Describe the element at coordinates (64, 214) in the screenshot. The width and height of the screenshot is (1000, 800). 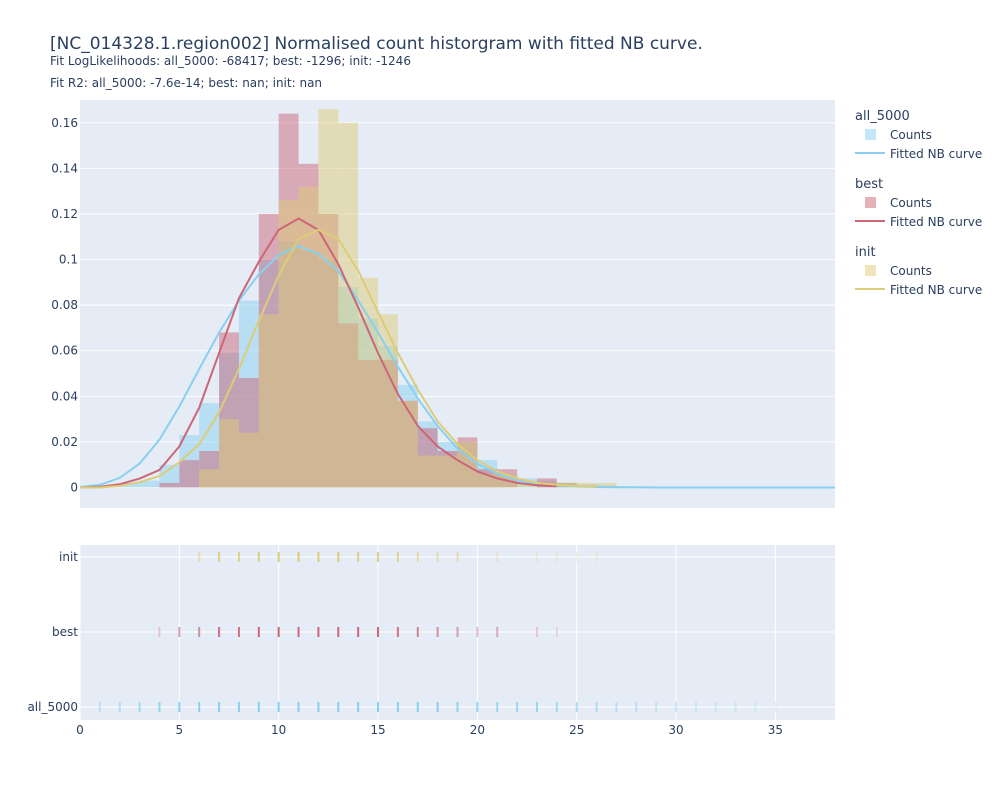
I see `y-tick-label: 0.12` at that location.